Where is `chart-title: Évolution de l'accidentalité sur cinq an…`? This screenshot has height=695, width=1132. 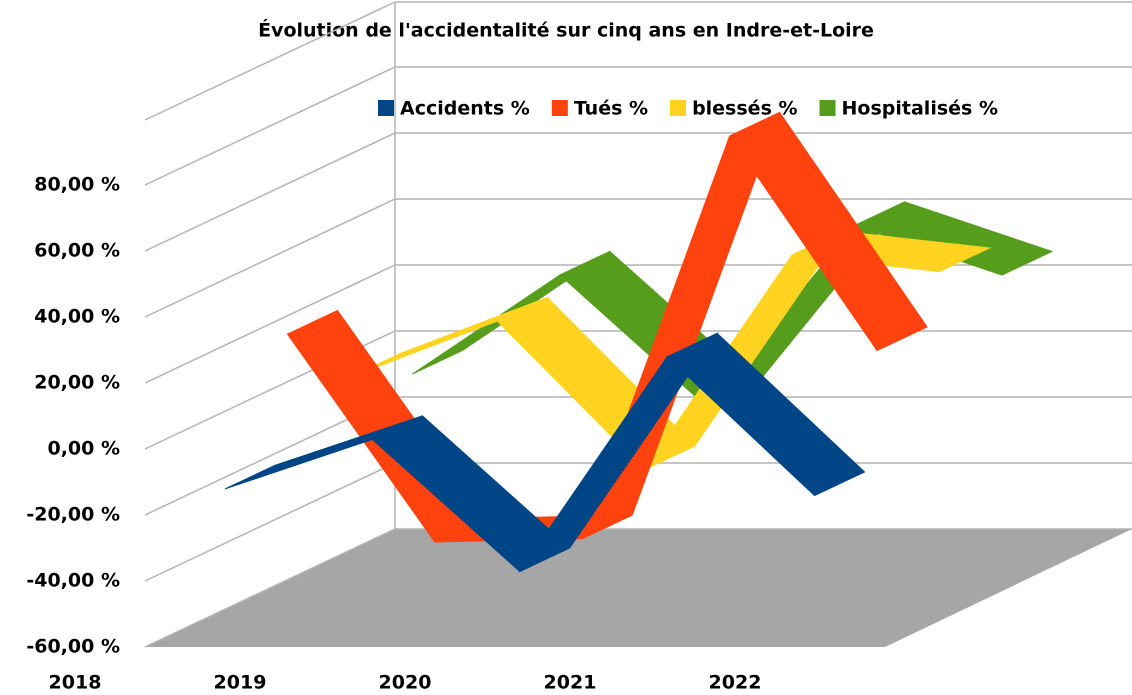
chart-title: Évolution de l'accidentalité sur cinq an… is located at coordinates (566, 30).